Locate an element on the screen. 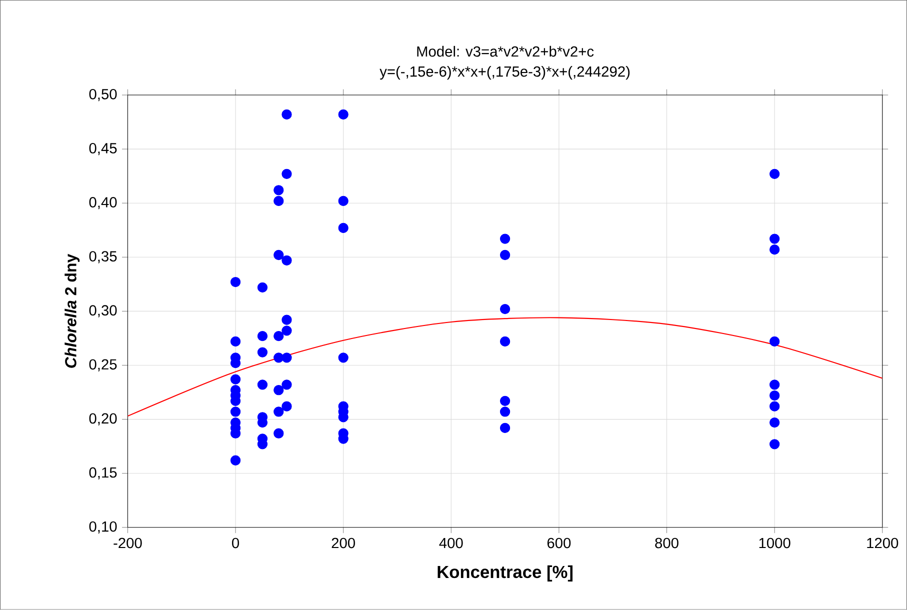 This screenshot has width=907, height=610. x-tick-label: 200 is located at coordinates (343, 543).